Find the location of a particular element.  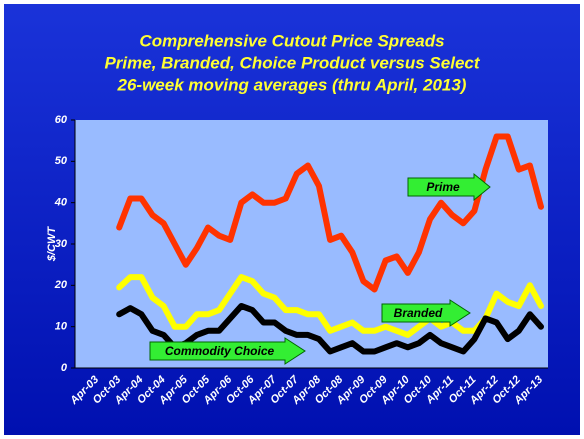

y-tick-label: 60 is located at coordinates (61, 120).